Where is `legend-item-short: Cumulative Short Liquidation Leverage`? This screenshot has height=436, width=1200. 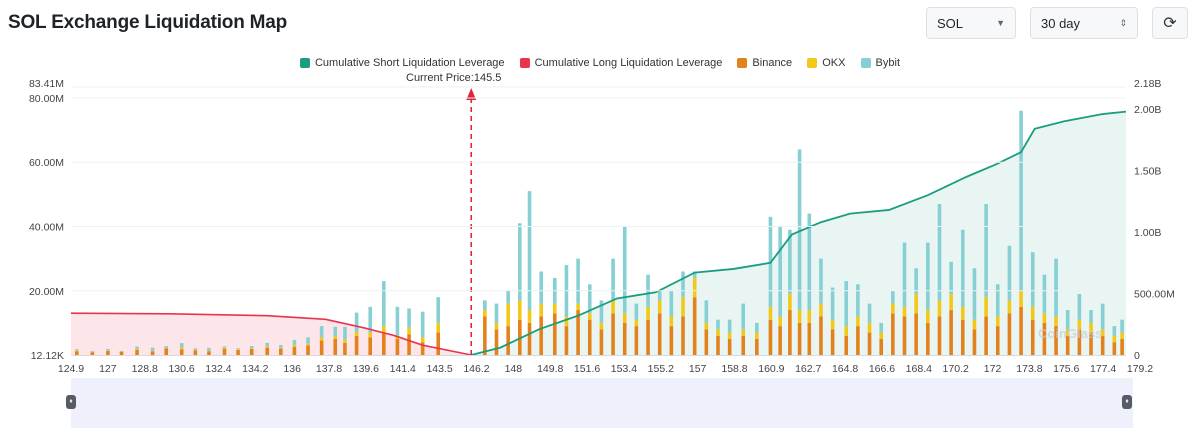
legend-item-short: Cumulative Short Liquidation Leverage is located at coordinates (402, 63).